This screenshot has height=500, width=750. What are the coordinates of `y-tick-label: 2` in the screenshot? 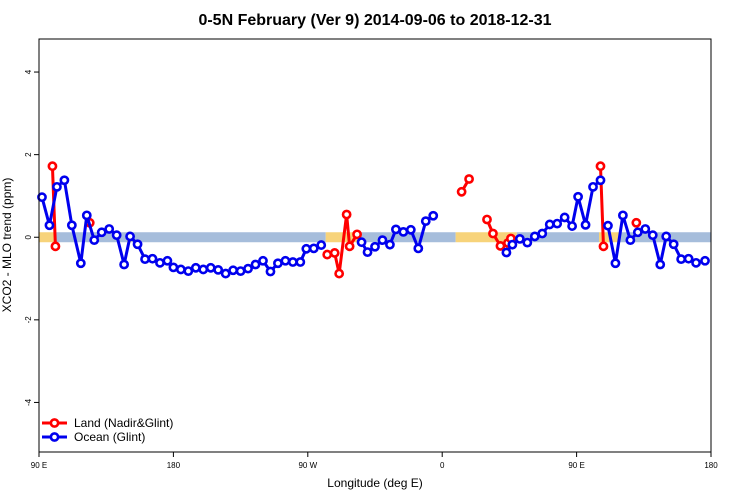 It's located at (28, 154).